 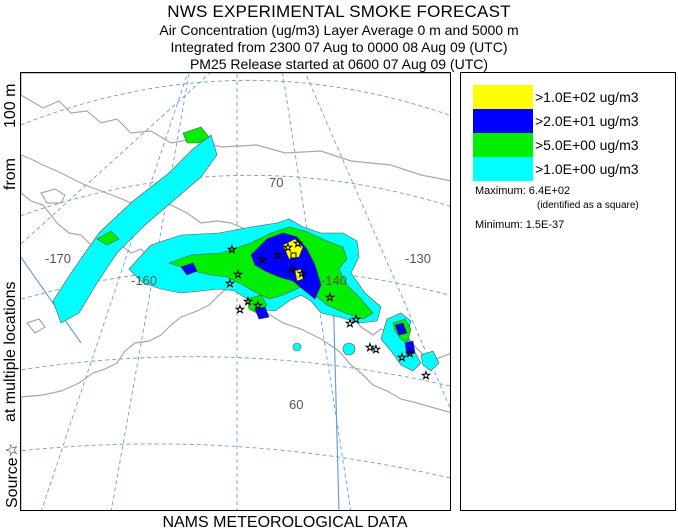 What do you see at coordinates (10, 174) in the screenshot?
I see `side-label-from: from` at bounding box center [10, 174].